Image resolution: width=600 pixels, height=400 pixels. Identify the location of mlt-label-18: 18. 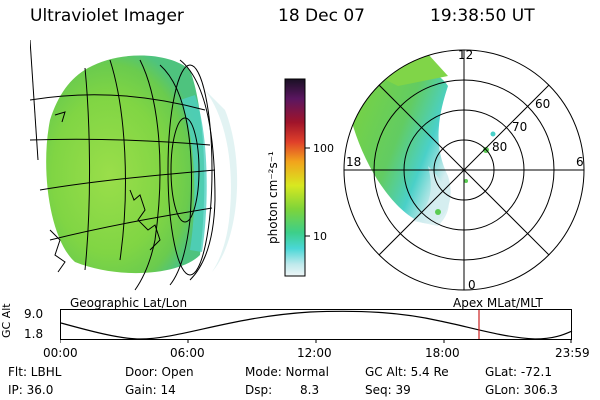
(354, 162).